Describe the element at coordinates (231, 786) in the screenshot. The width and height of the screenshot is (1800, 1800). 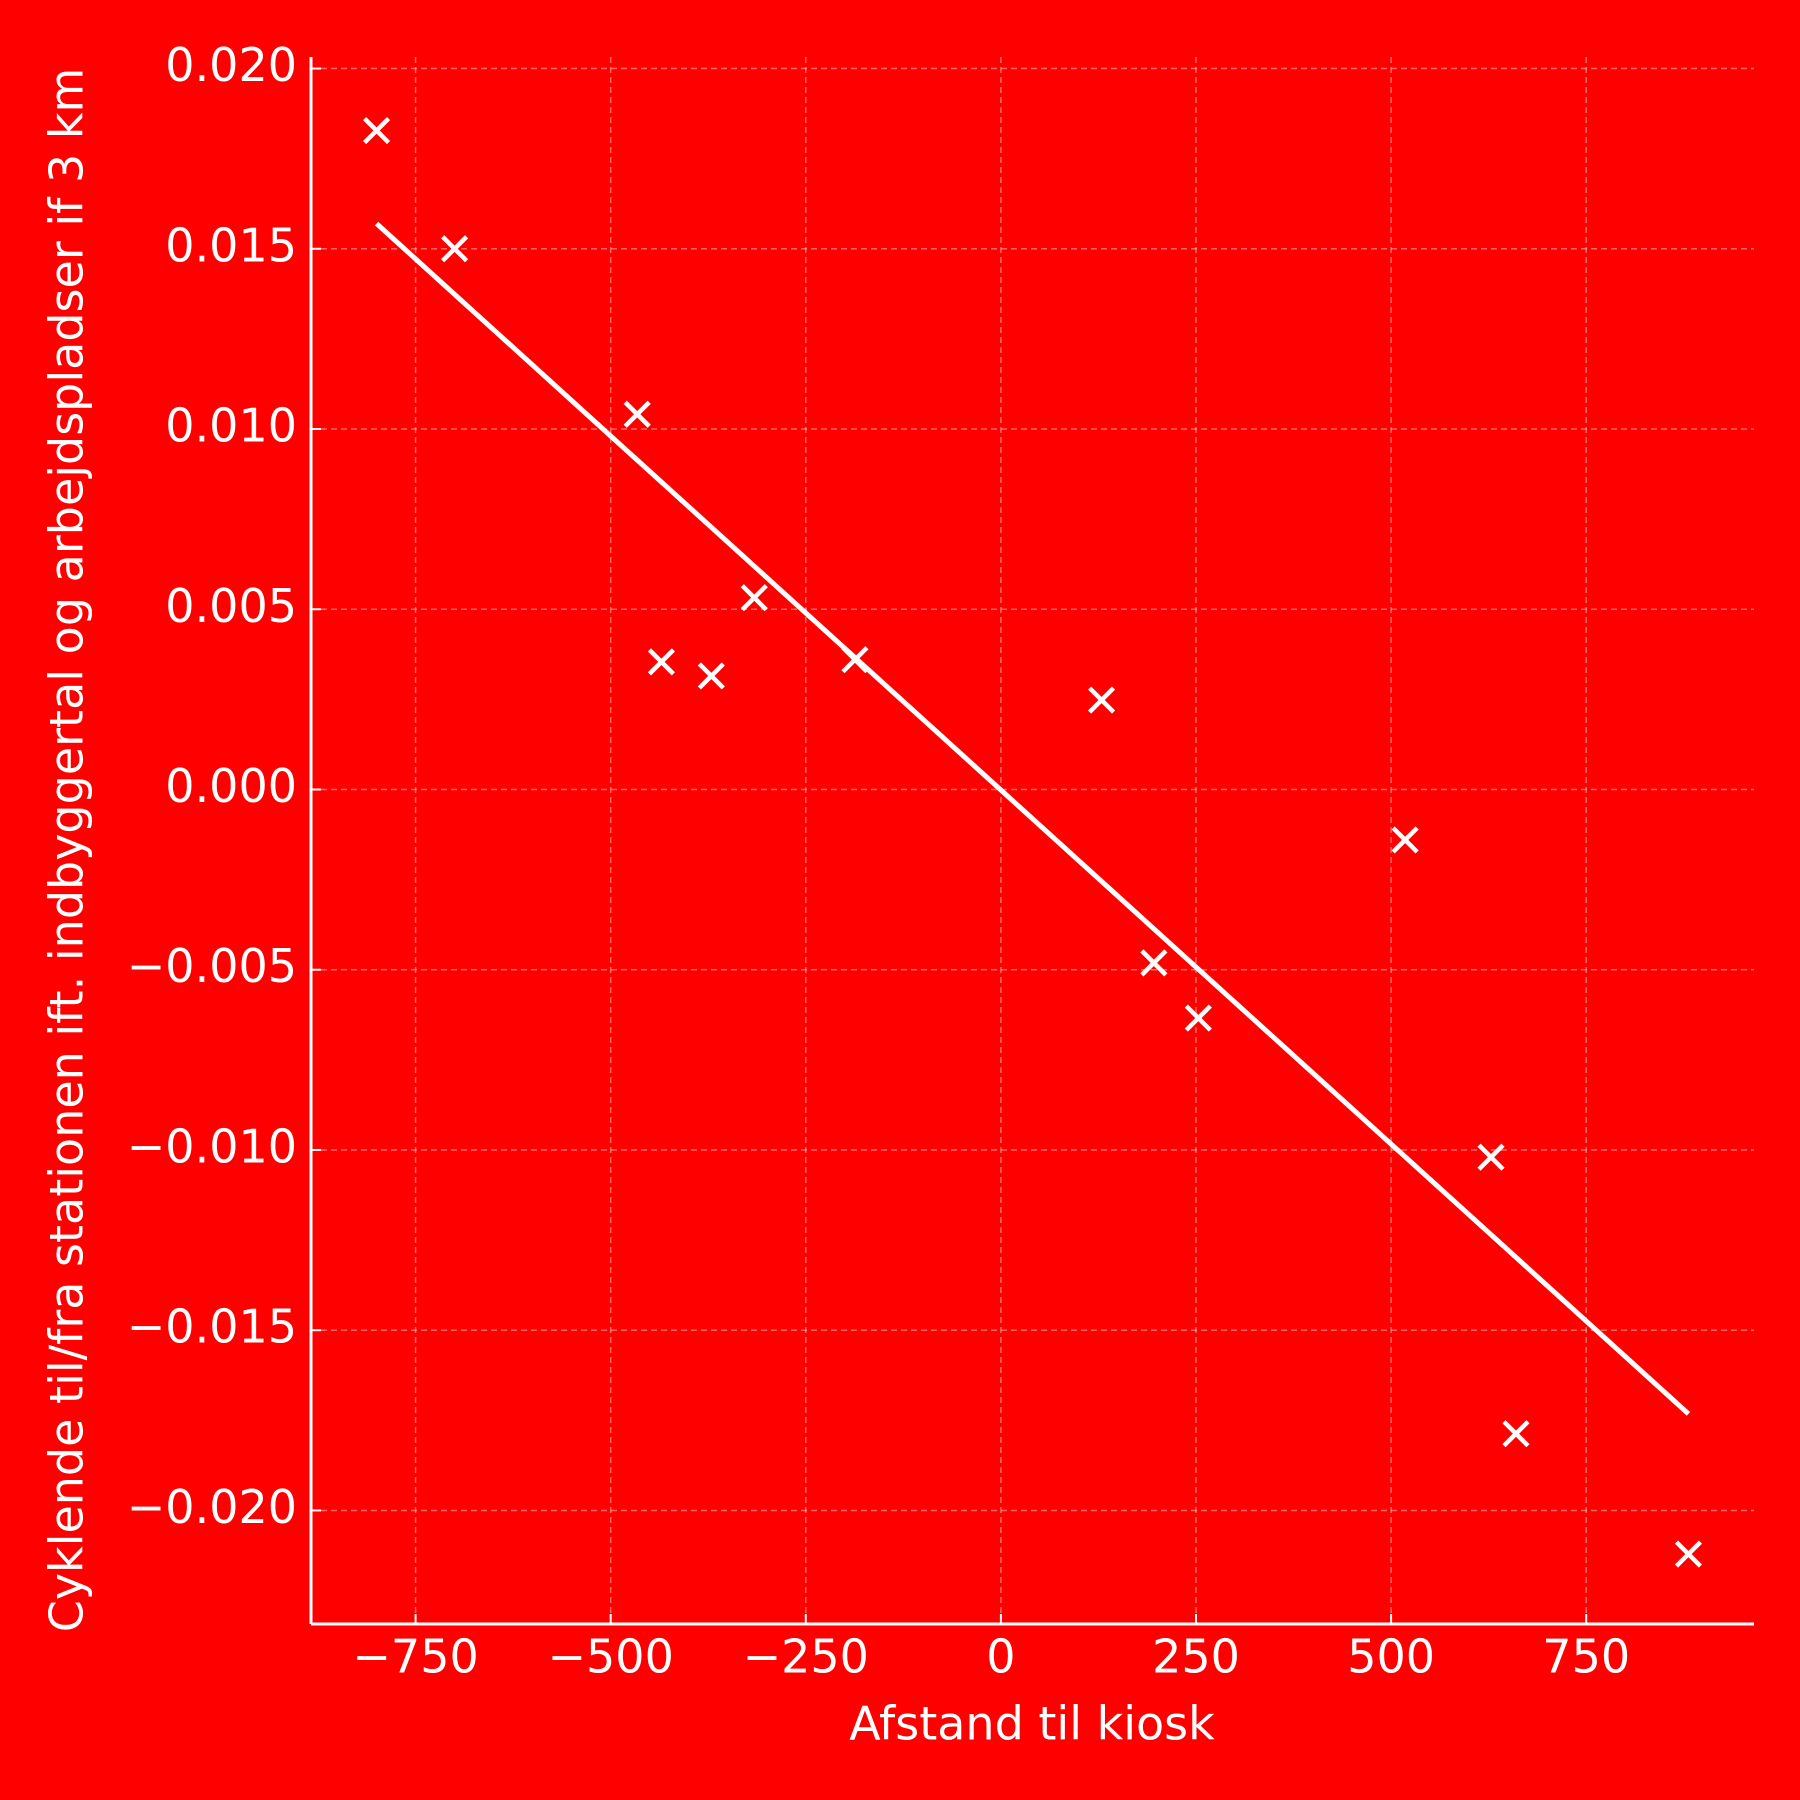
I see `y-tick-label: 0.000` at that location.